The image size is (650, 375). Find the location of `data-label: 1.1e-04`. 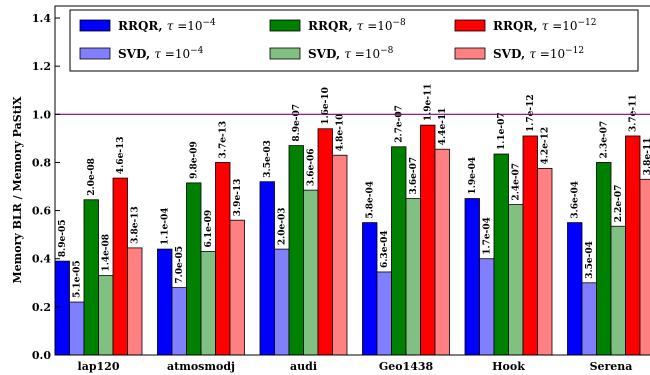

data-label: 1.1e-04 is located at coordinates (166, 226).